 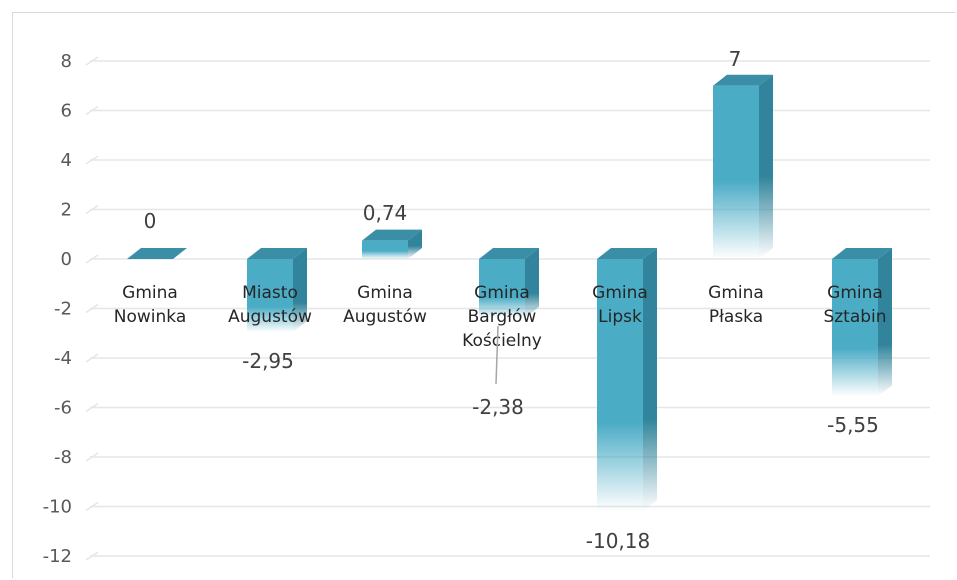 What do you see at coordinates (66, 61) in the screenshot?
I see `y-tick-label: 8` at bounding box center [66, 61].